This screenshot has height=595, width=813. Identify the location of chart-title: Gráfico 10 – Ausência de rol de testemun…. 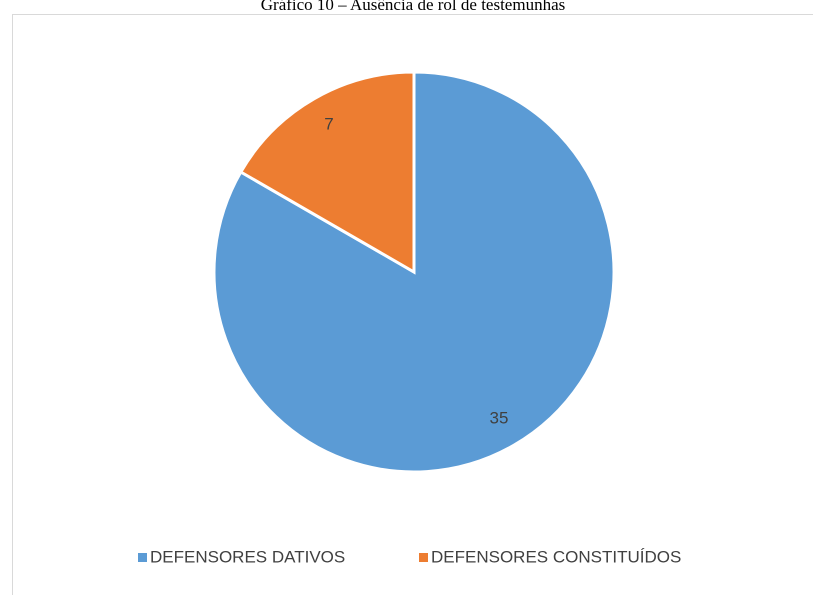
(413, 7).